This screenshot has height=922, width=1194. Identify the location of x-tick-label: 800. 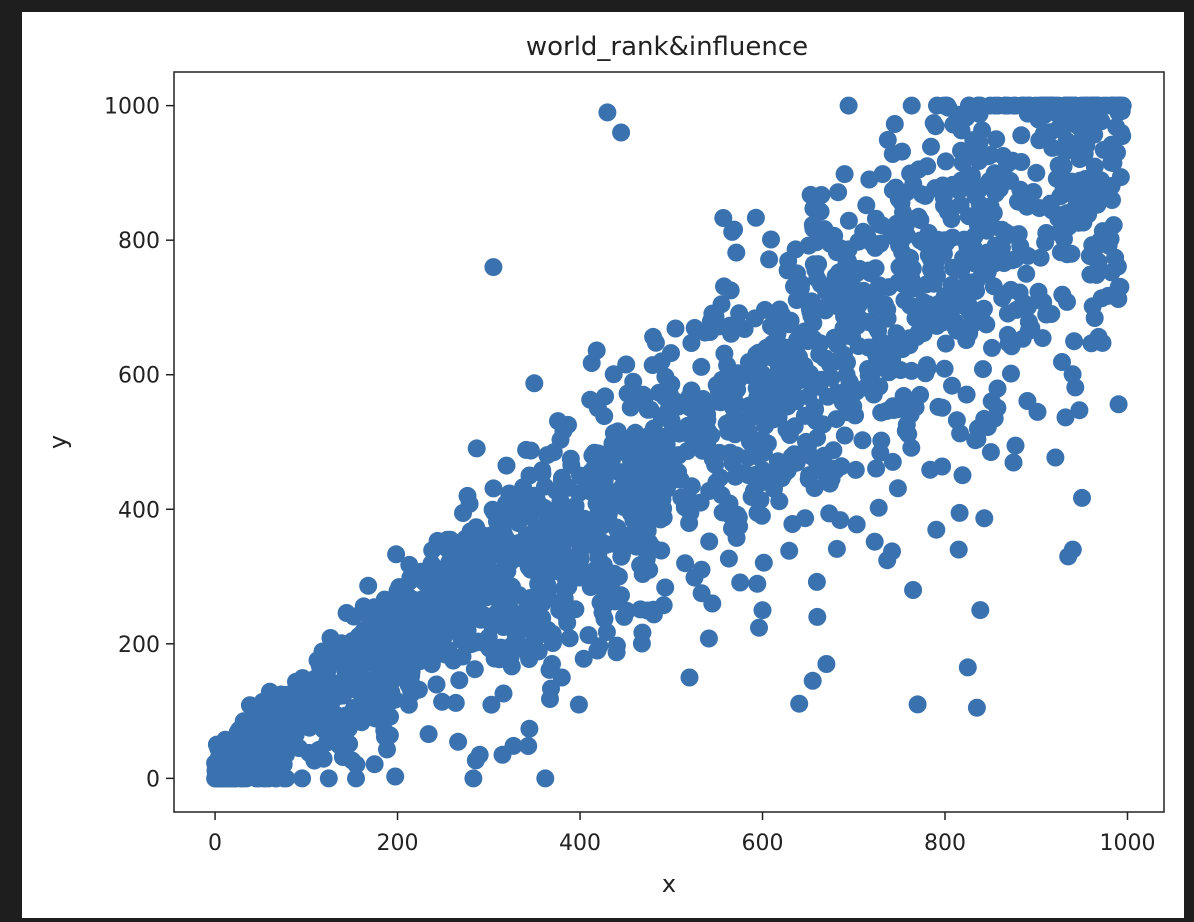
(945, 843).